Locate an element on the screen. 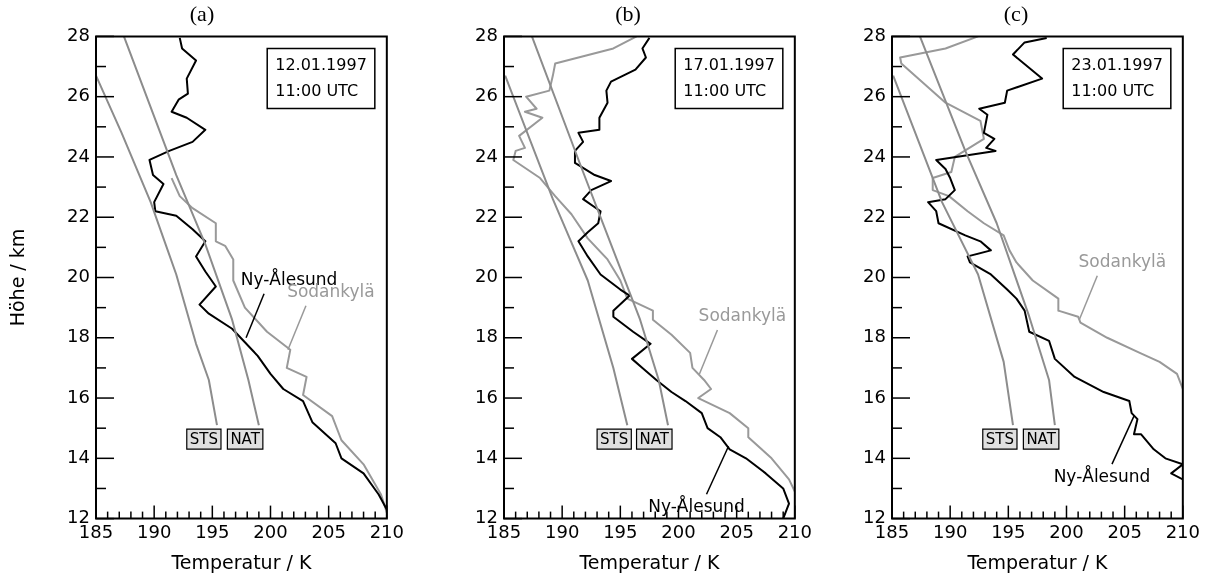 This screenshot has width=1224, height=583. chart-title: (c) is located at coordinates (1016, 13).